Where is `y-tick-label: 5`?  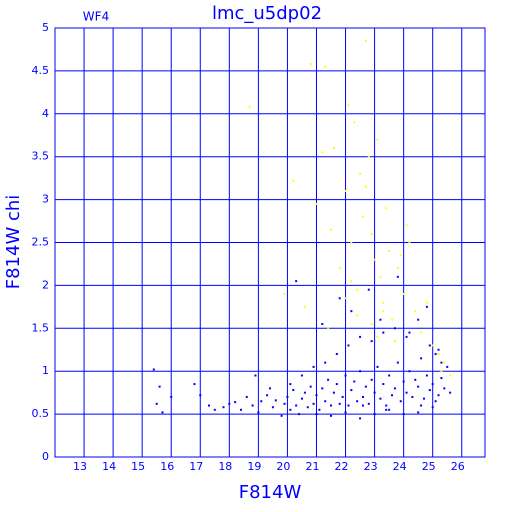 y-tick-label: 5 is located at coordinates (45, 27).